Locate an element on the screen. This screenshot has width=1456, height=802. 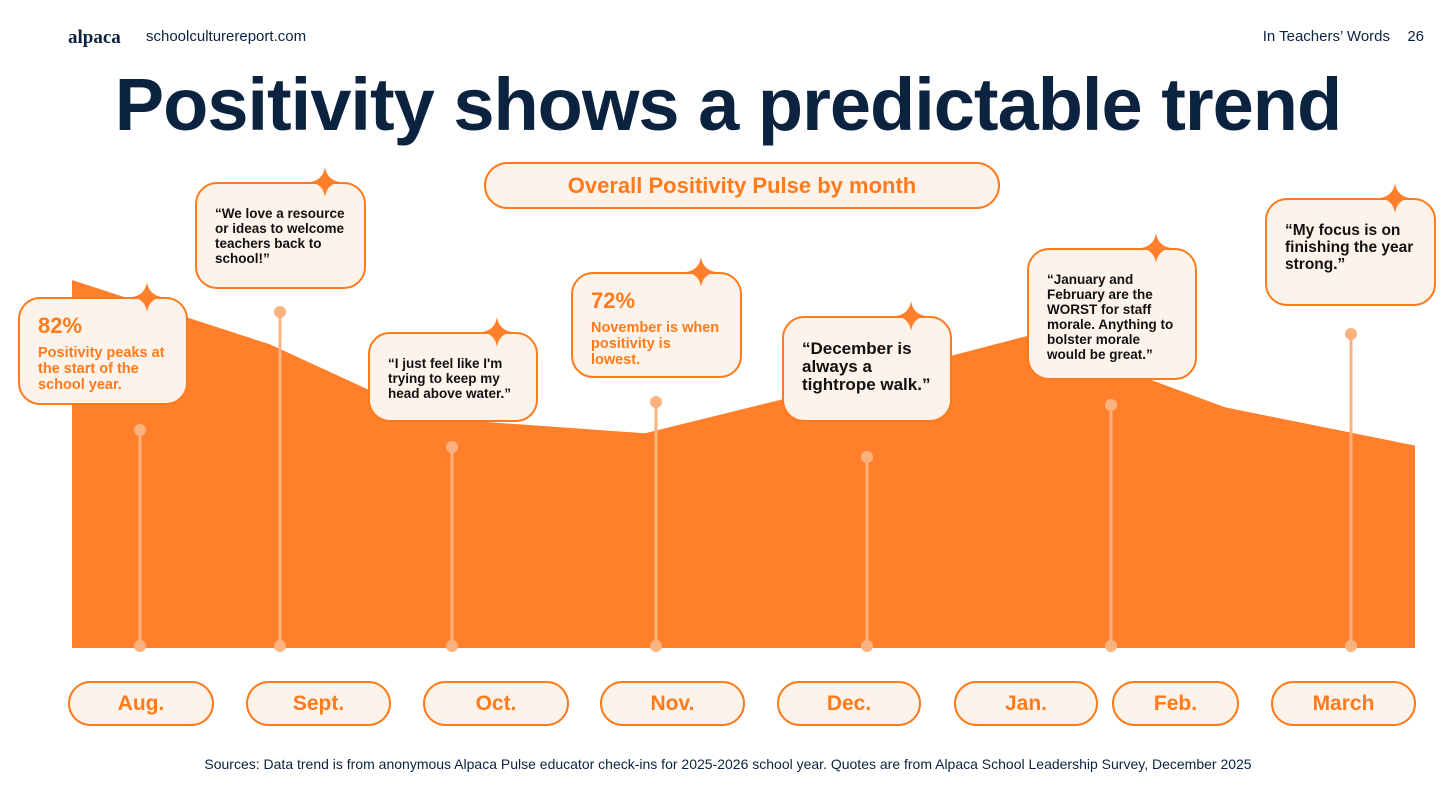
month-label: Aug. is located at coordinates (141, 703).